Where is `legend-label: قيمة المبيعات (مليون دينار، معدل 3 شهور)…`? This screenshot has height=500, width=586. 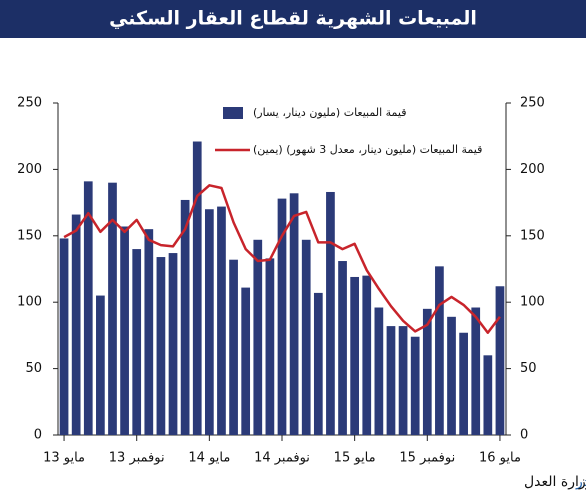
legend-label: قيمة المبيعات (مليون دينار، معدل 3 شهور)… is located at coordinates (367, 149).